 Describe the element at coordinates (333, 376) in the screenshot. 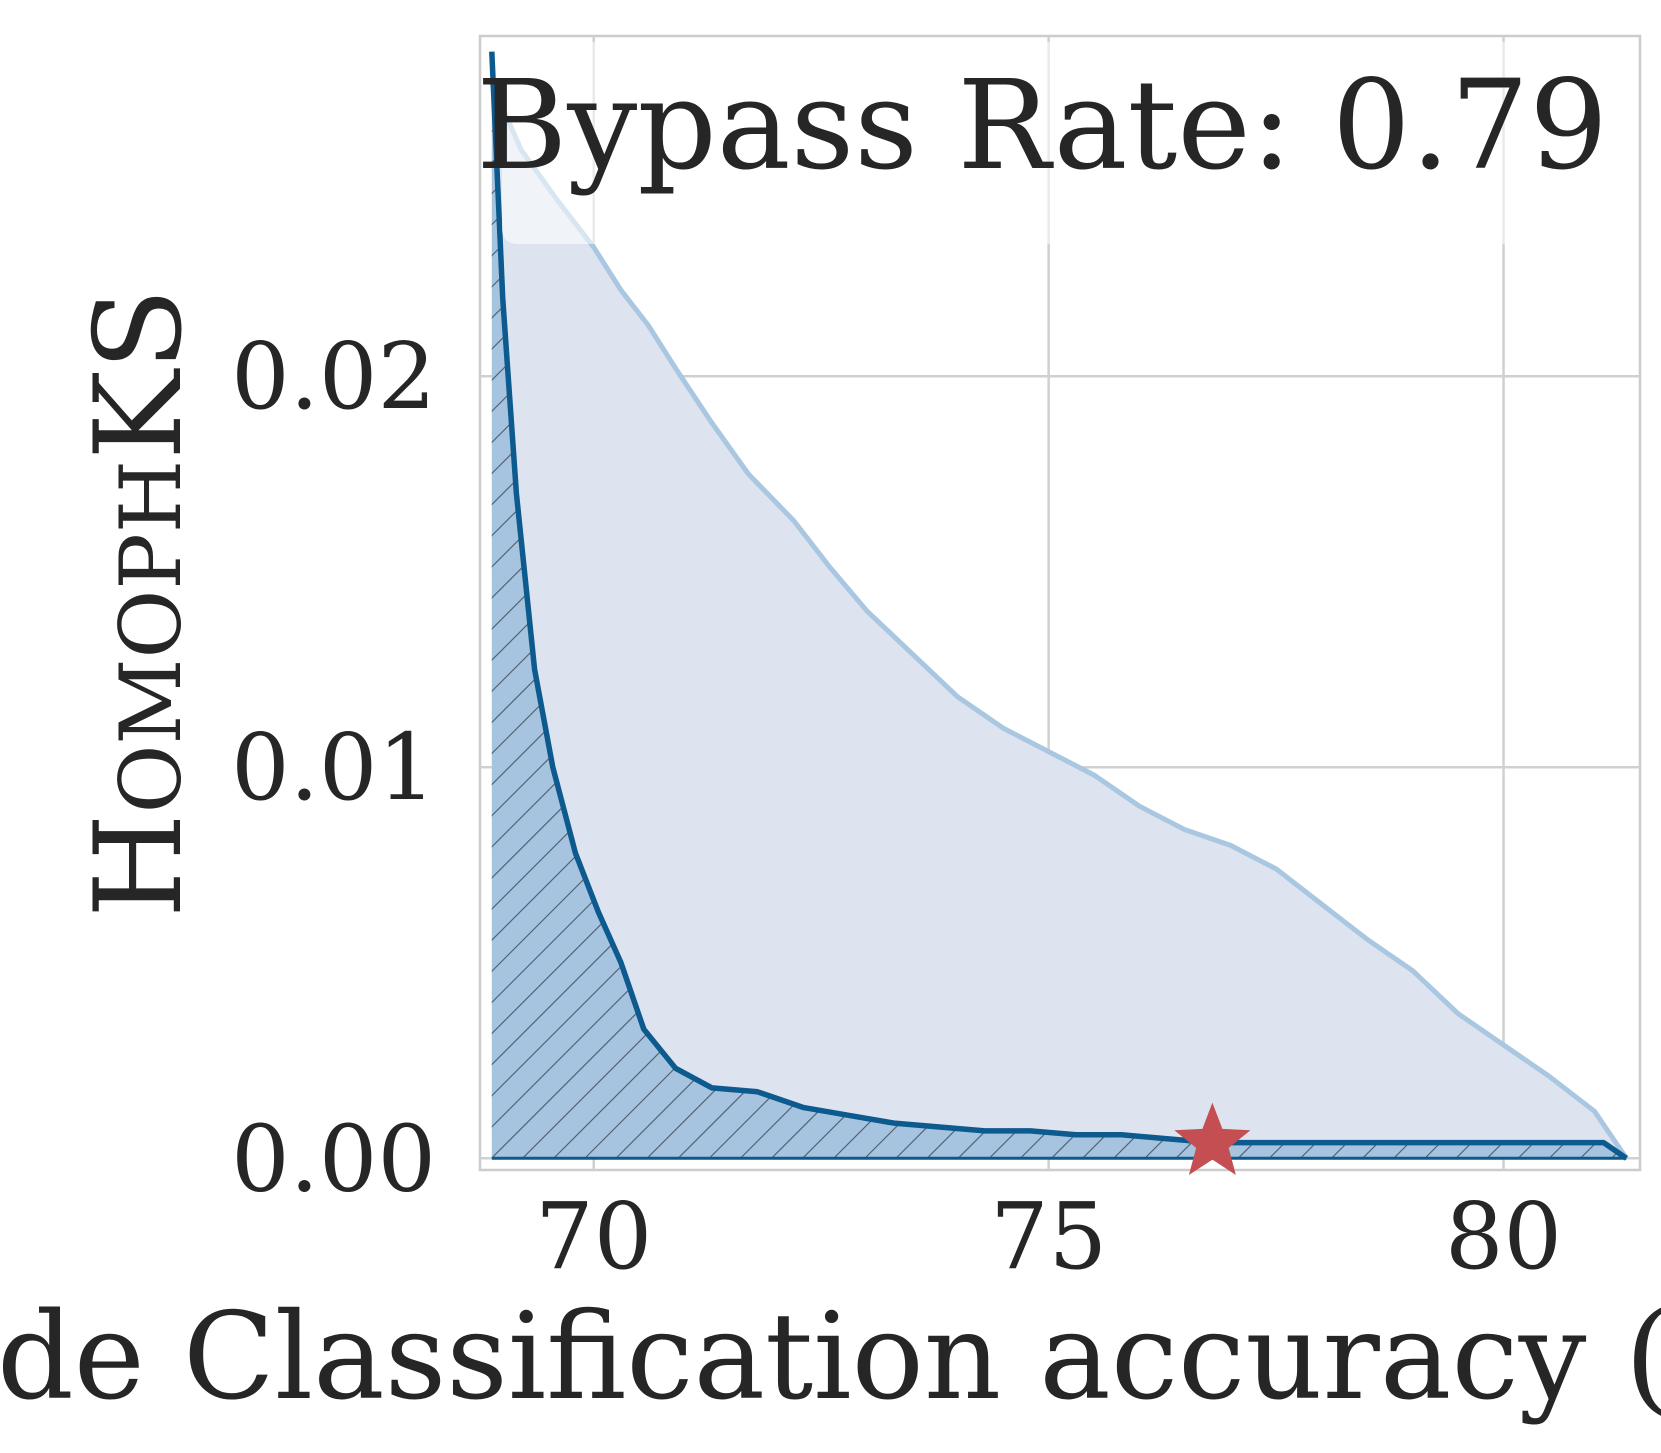

I see `y-tick-label: 0.02` at that location.